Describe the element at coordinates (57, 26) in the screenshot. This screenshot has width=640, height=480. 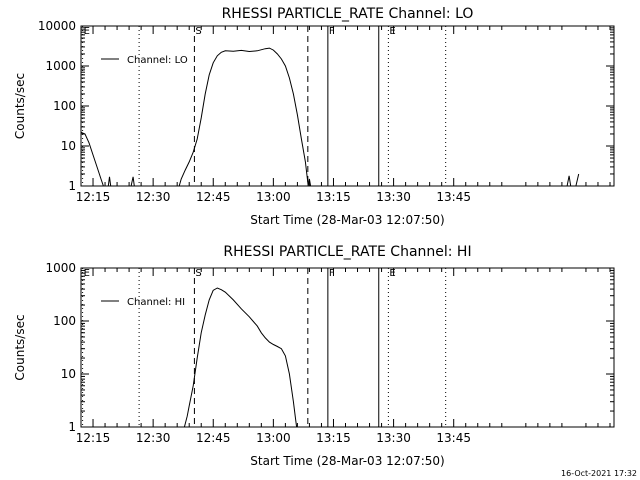
I see `y-tick-label: 10000` at that location.